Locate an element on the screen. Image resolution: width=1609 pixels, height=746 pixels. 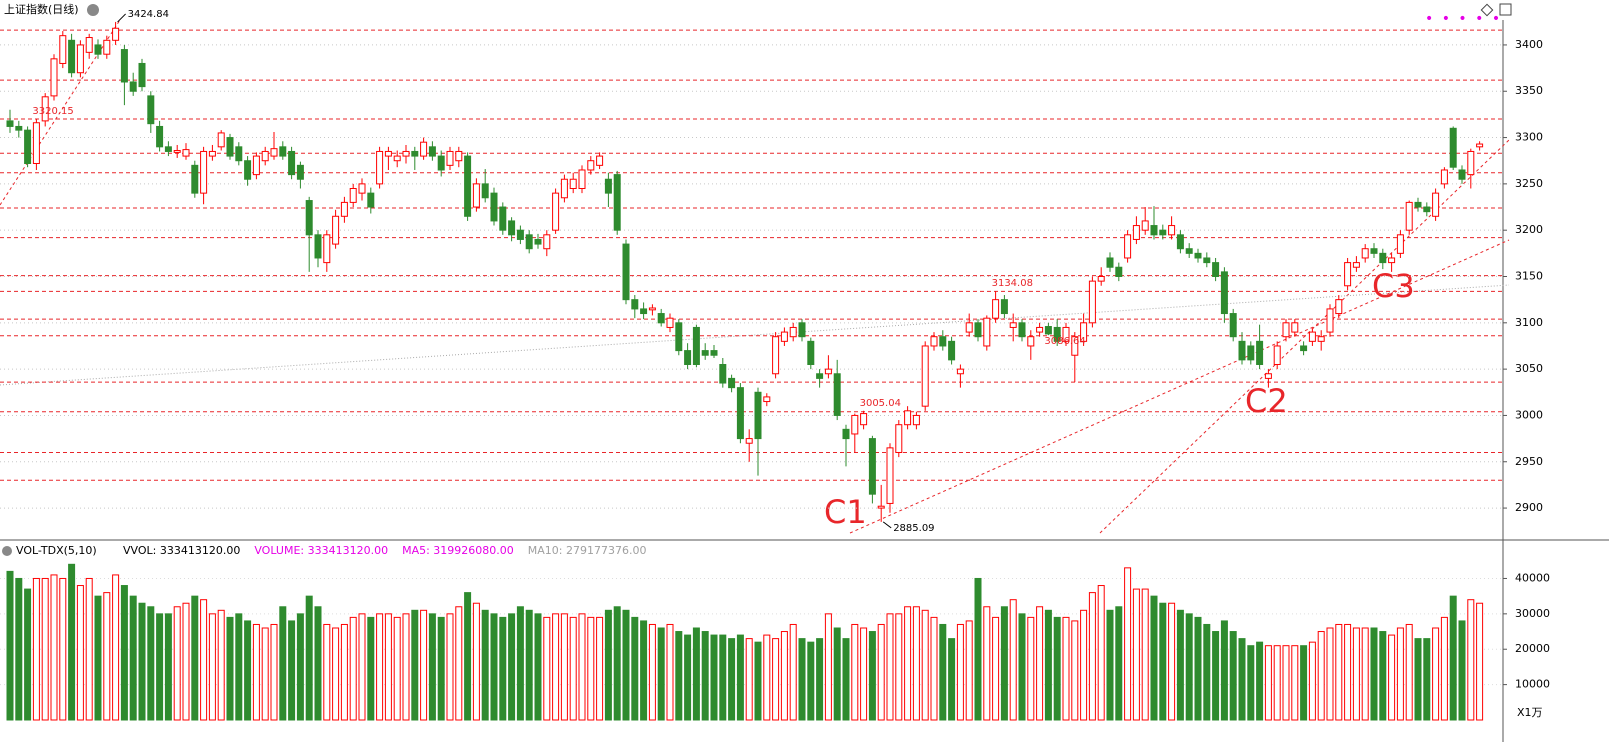
y-tick-label: 3200 is located at coordinates (1529, 229).